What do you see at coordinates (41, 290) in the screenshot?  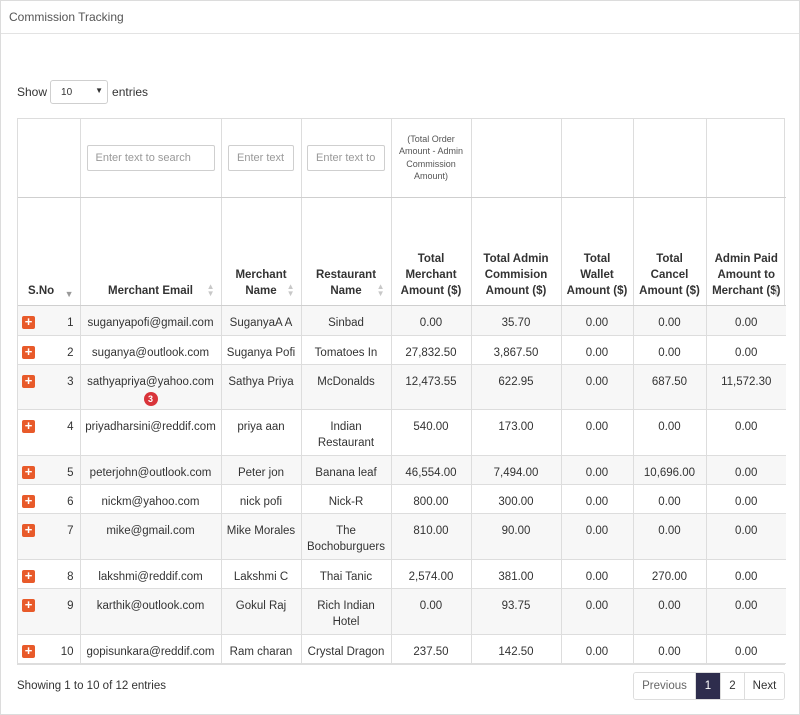 I see `column-header-sno-label: S.No` at bounding box center [41, 290].